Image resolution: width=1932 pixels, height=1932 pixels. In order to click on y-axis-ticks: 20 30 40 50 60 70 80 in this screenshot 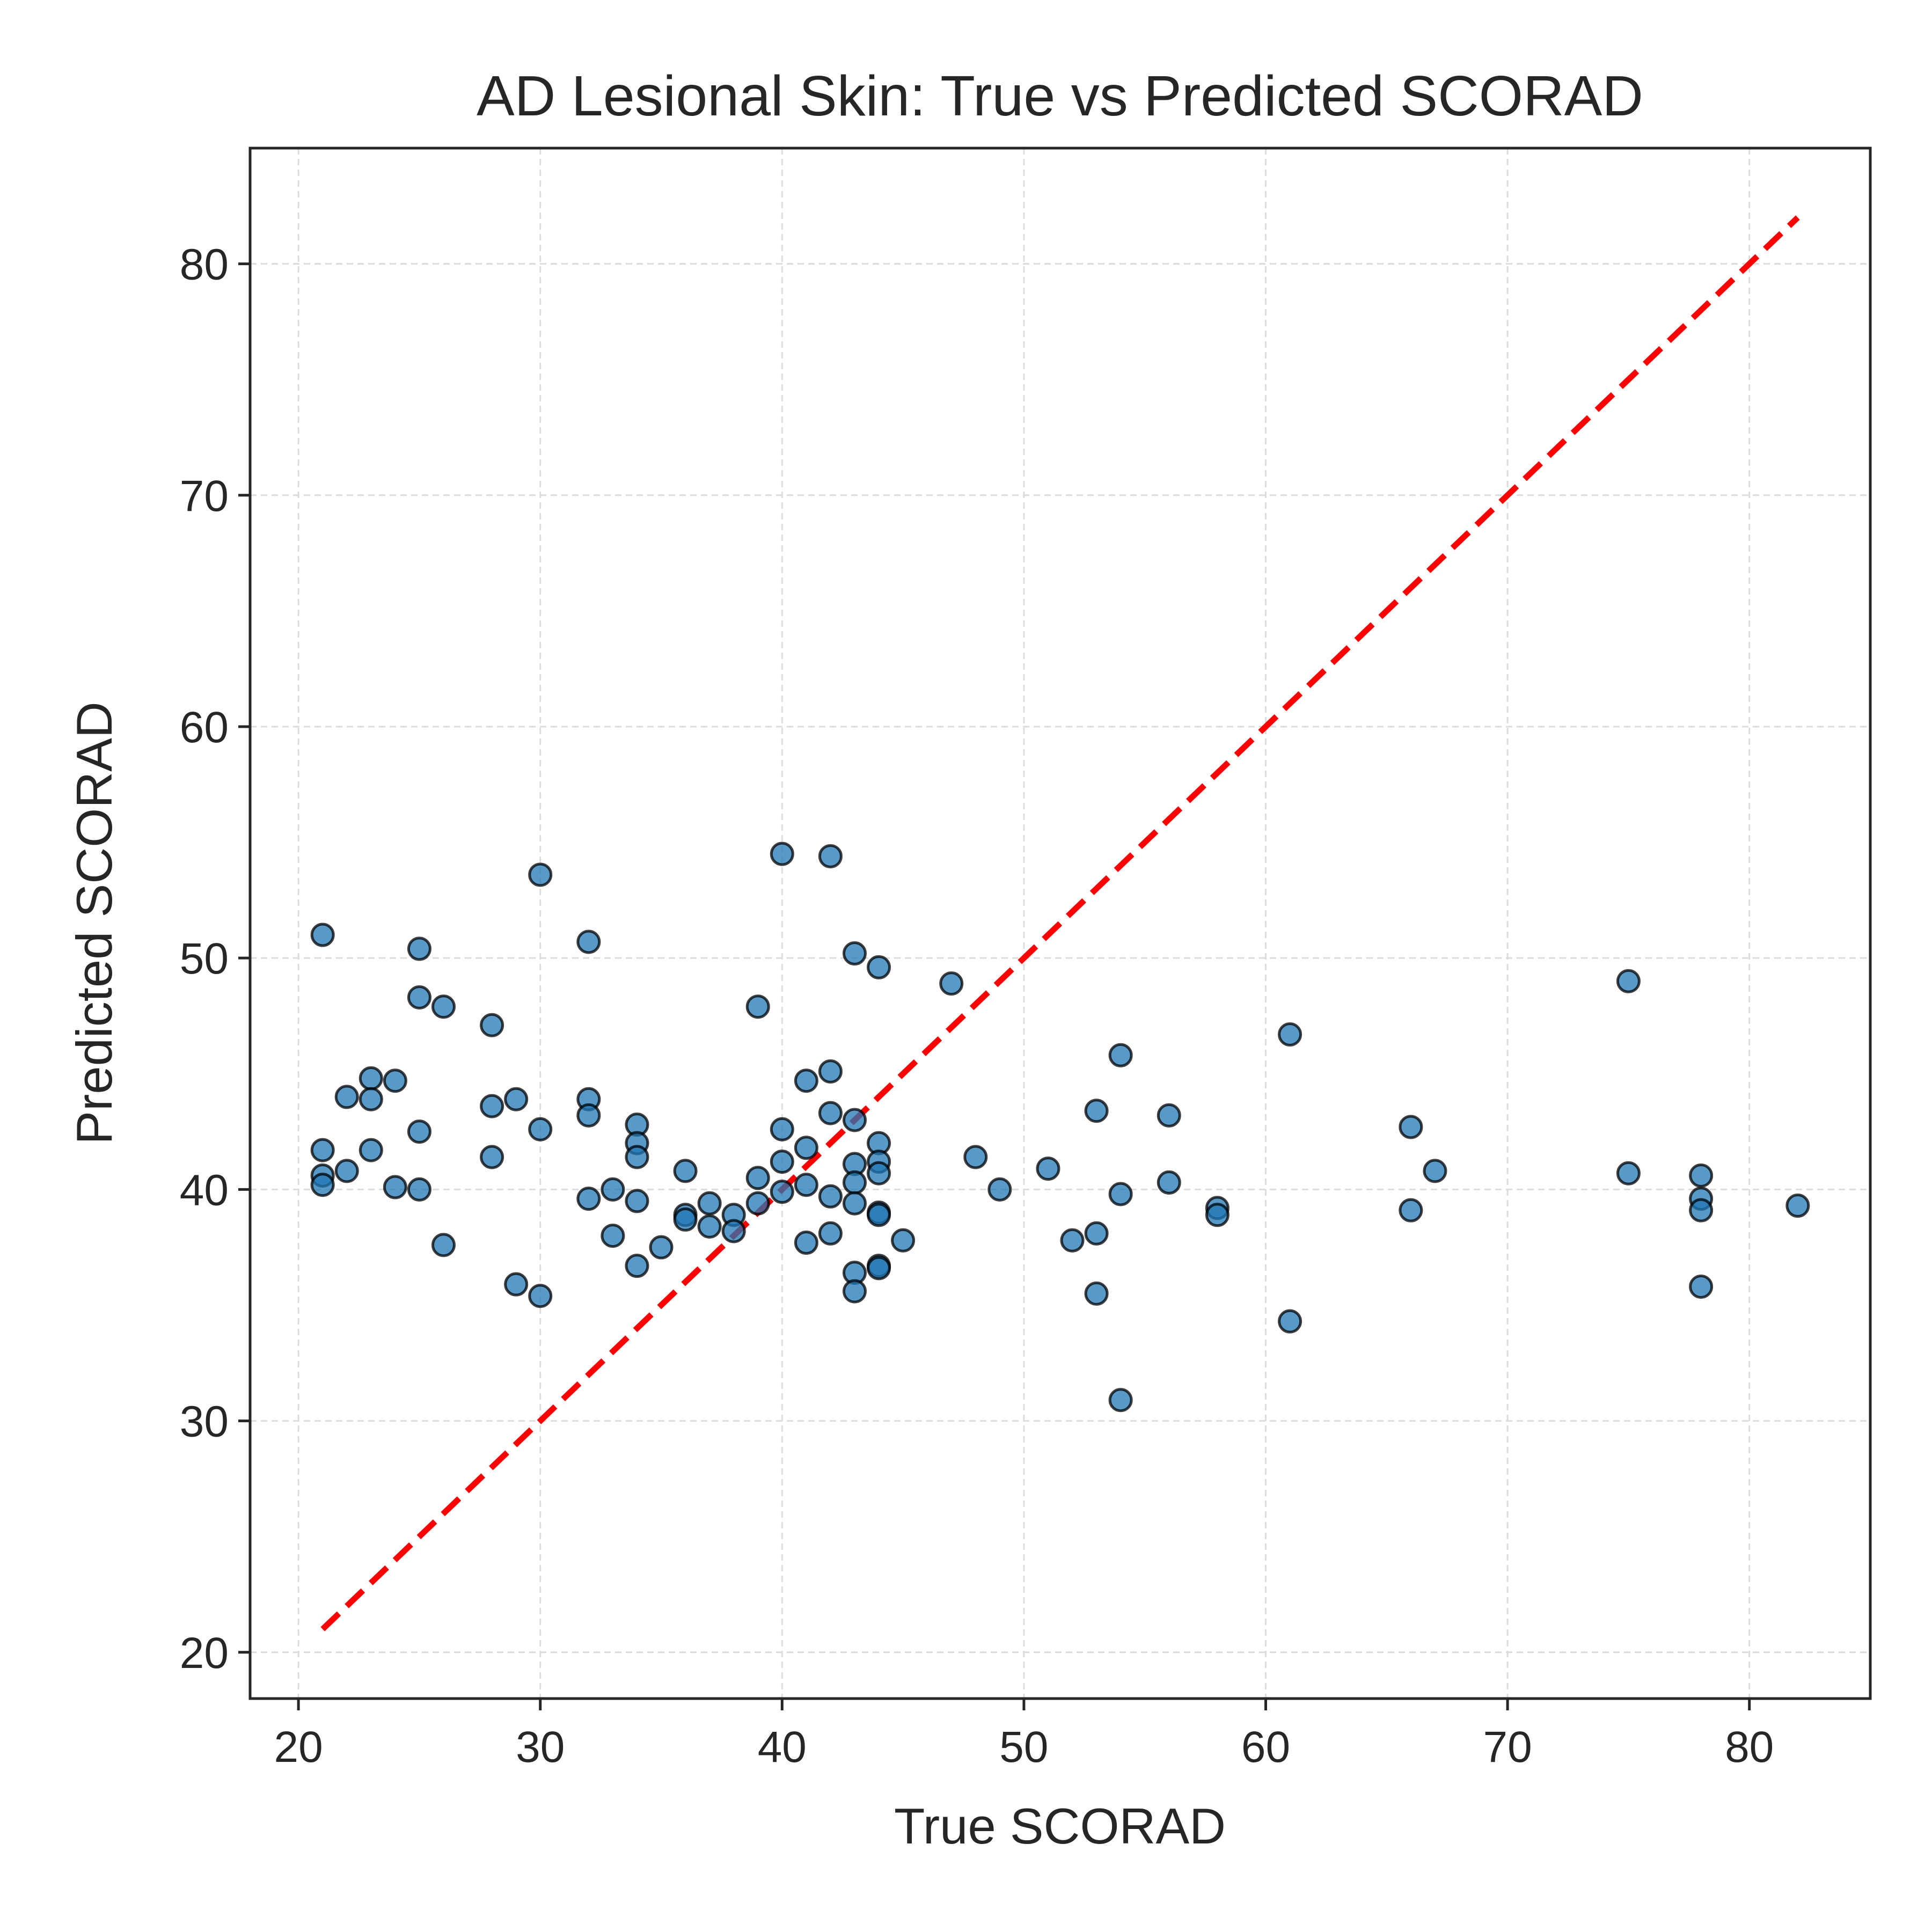, I will do `click(215, 959)`.